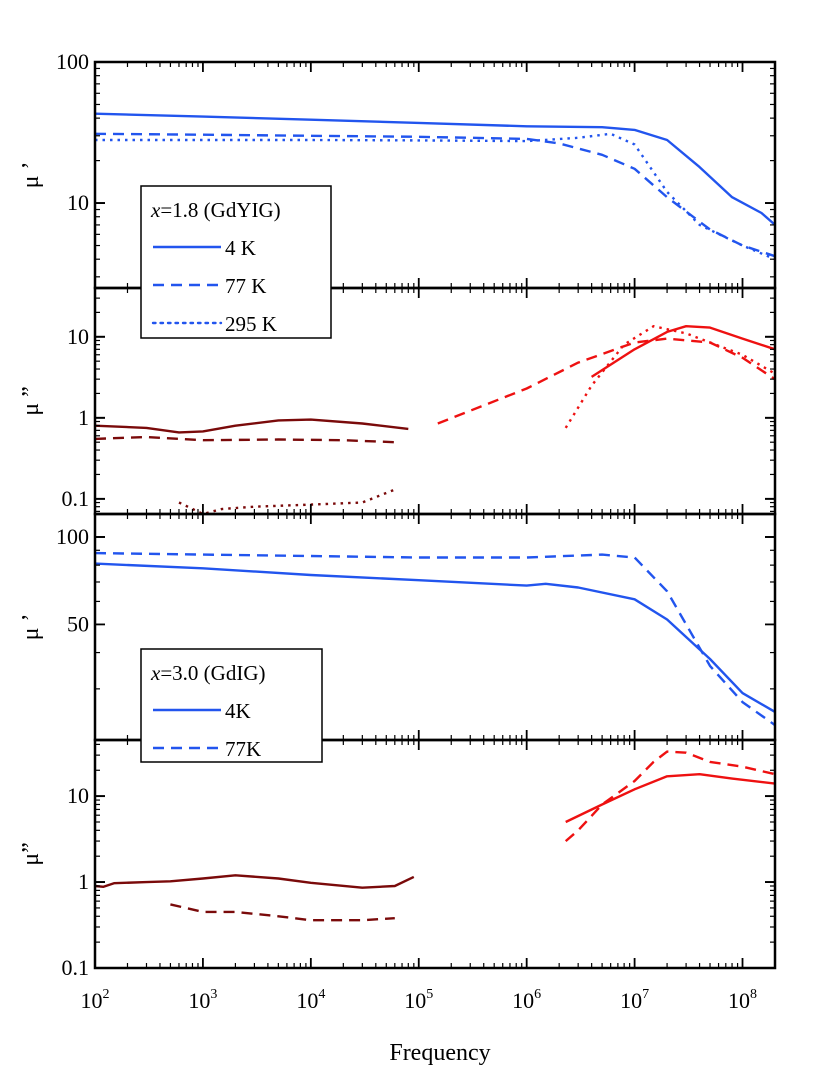 The height and width of the screenshot is (1068, 830). What do you see at coordinates (526, 1000) in the screenshot?
I see `x-tick-label: 10⁶` at bounding box center [526, 1000].